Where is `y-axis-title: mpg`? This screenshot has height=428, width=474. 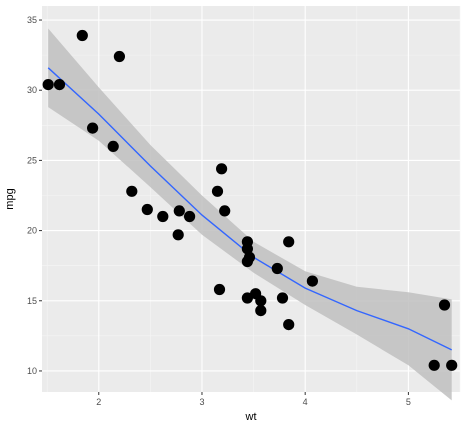 y-axis-title: mpg is located at coordinates (10, 198).